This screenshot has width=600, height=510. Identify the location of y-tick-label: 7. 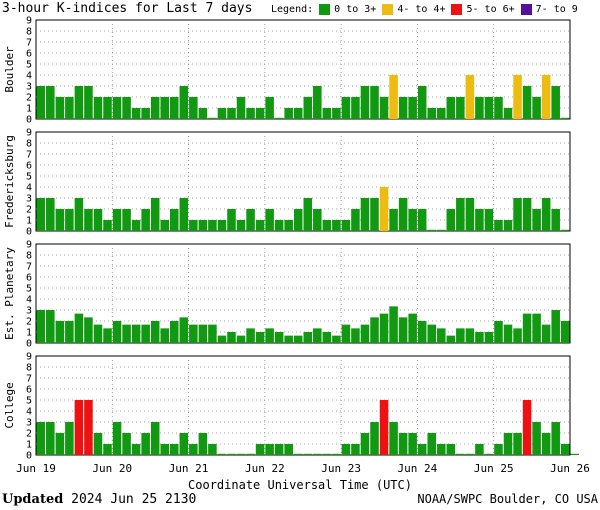
(29, 155).